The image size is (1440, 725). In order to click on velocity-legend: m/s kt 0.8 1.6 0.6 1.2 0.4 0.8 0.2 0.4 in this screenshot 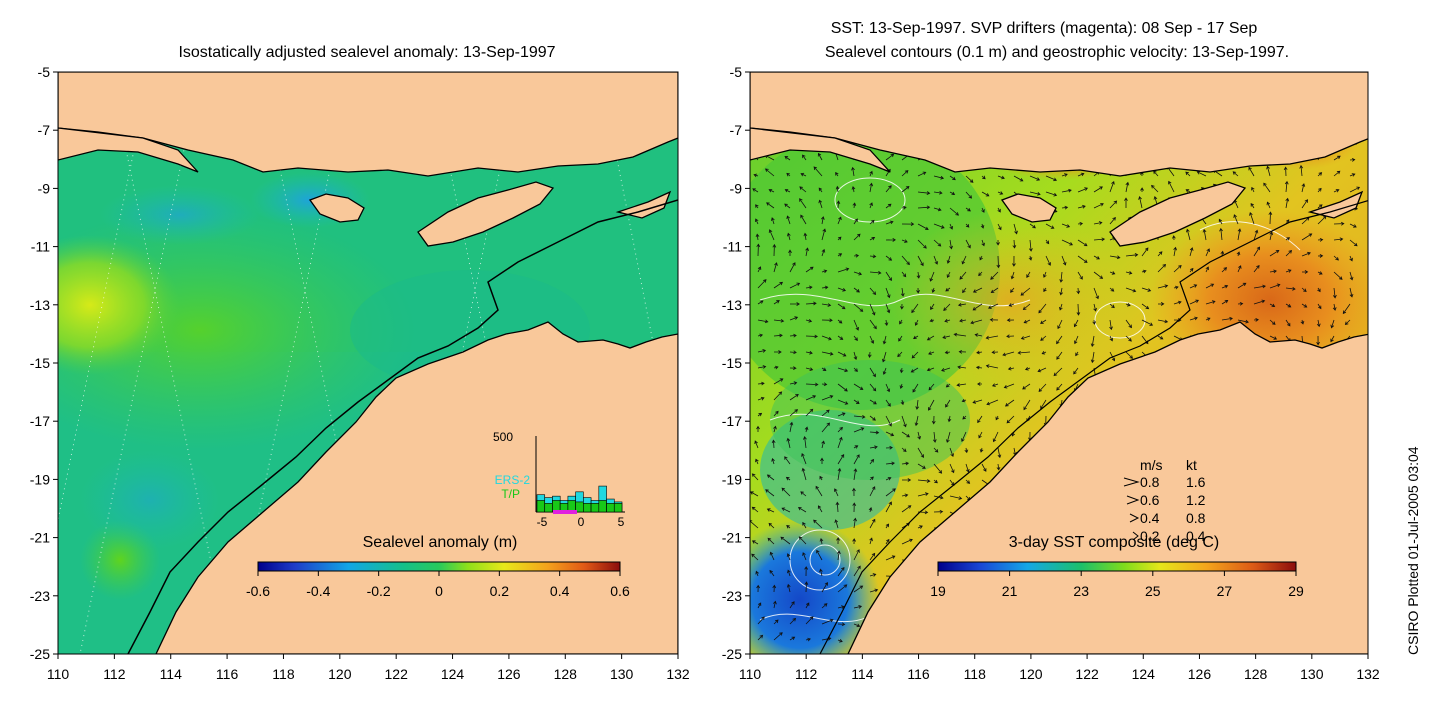, I will do `click(1164, 500)`.